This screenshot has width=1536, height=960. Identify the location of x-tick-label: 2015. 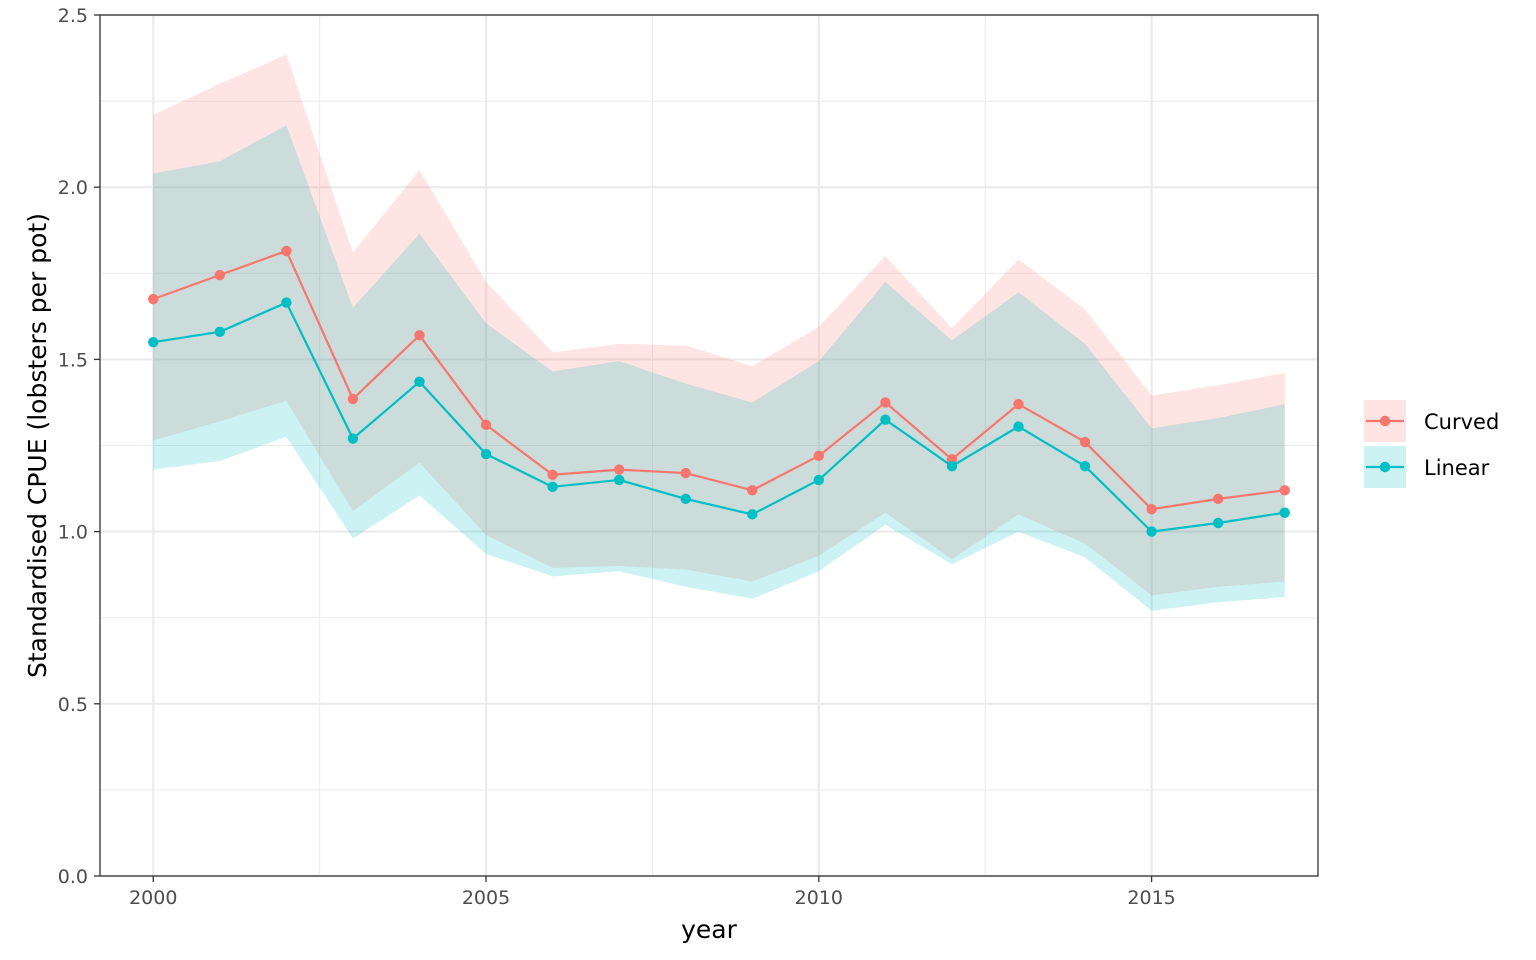
(1151, 898).